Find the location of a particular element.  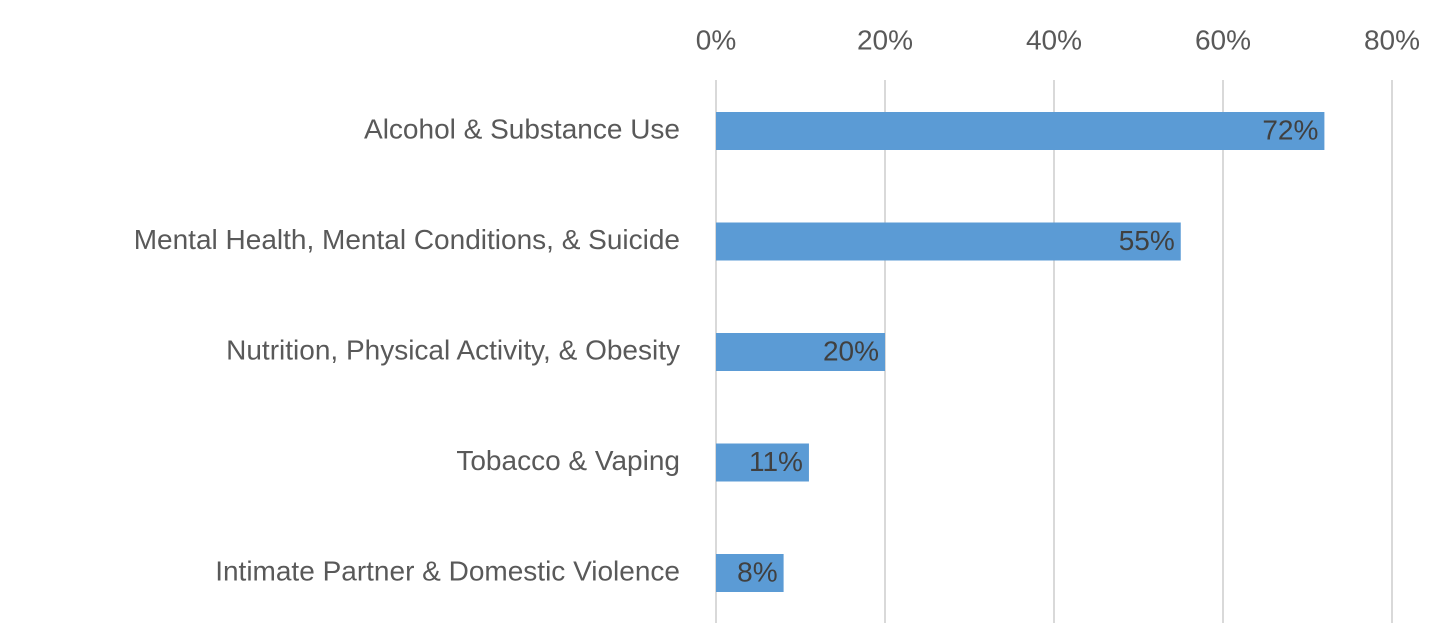

data-label: 20% is located at coordinates (851, 350).